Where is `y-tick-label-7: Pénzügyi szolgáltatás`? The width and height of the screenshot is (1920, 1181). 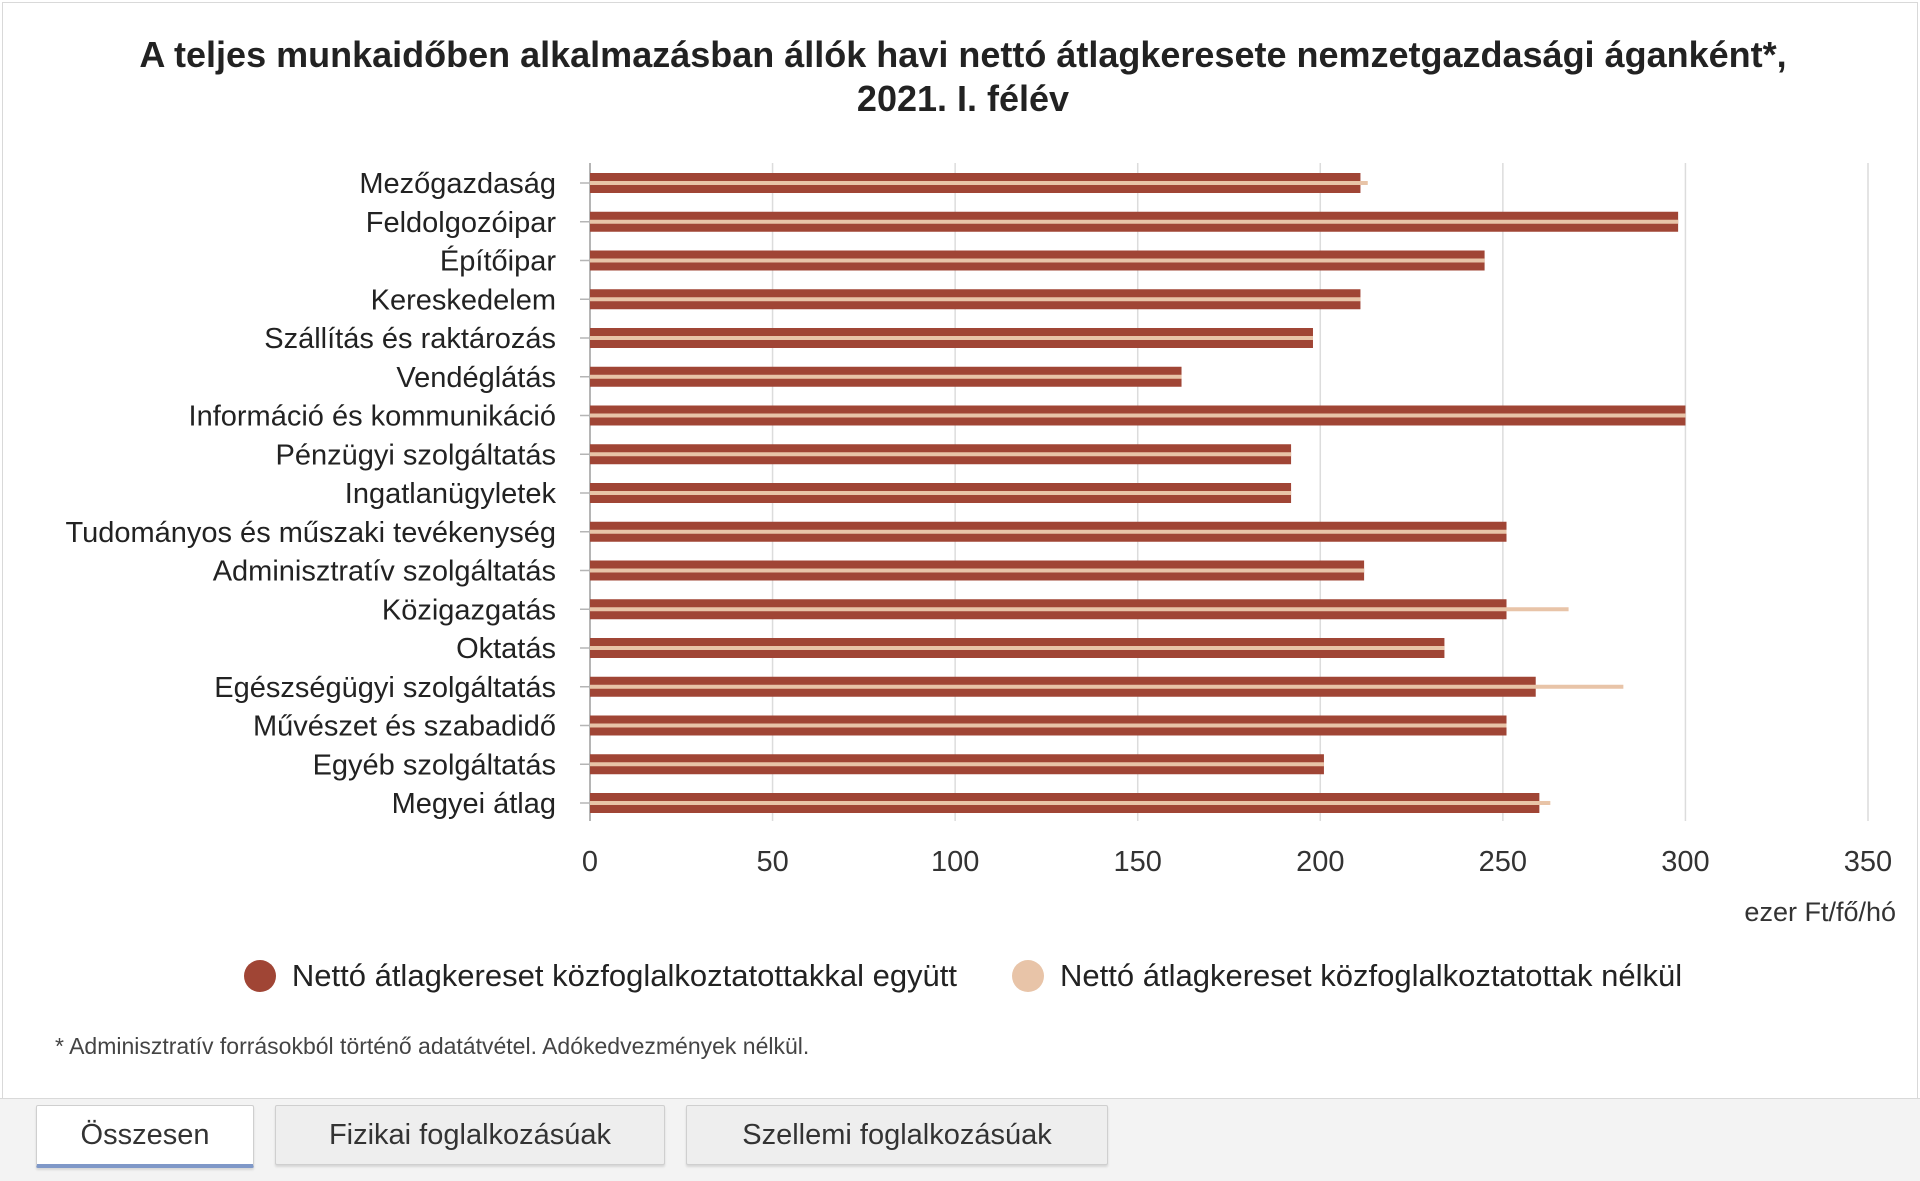 y-tick-label-7: Pénzügyi szolgáltatás is located at coordinates (416, 455).